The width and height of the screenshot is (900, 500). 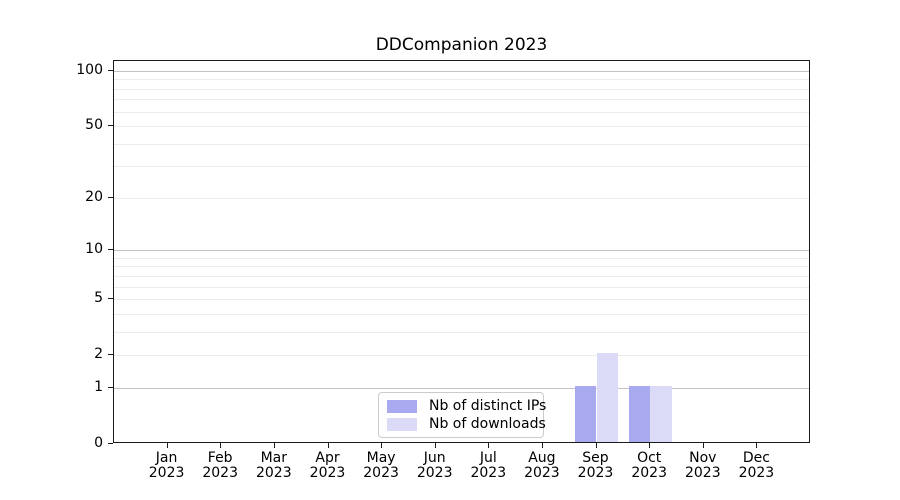 What do you see at coordinates (220, 458) in the screenshot?
I see `x-tick-month-feb: Feb` at bounding box center [220, 458].